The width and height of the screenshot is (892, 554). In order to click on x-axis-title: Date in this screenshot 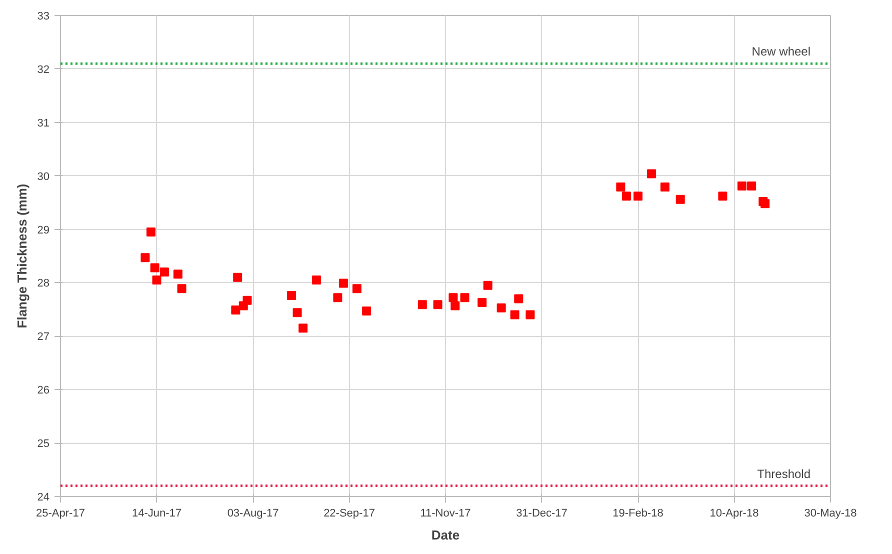, I will do `click(445, 535)`.